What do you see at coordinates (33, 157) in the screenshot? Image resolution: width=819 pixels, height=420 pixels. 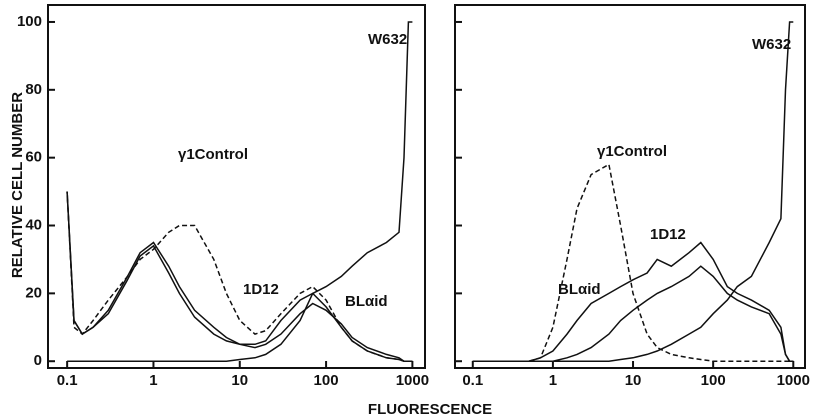 I see `y-tick-label: 60` at bounding box center [33, 157].